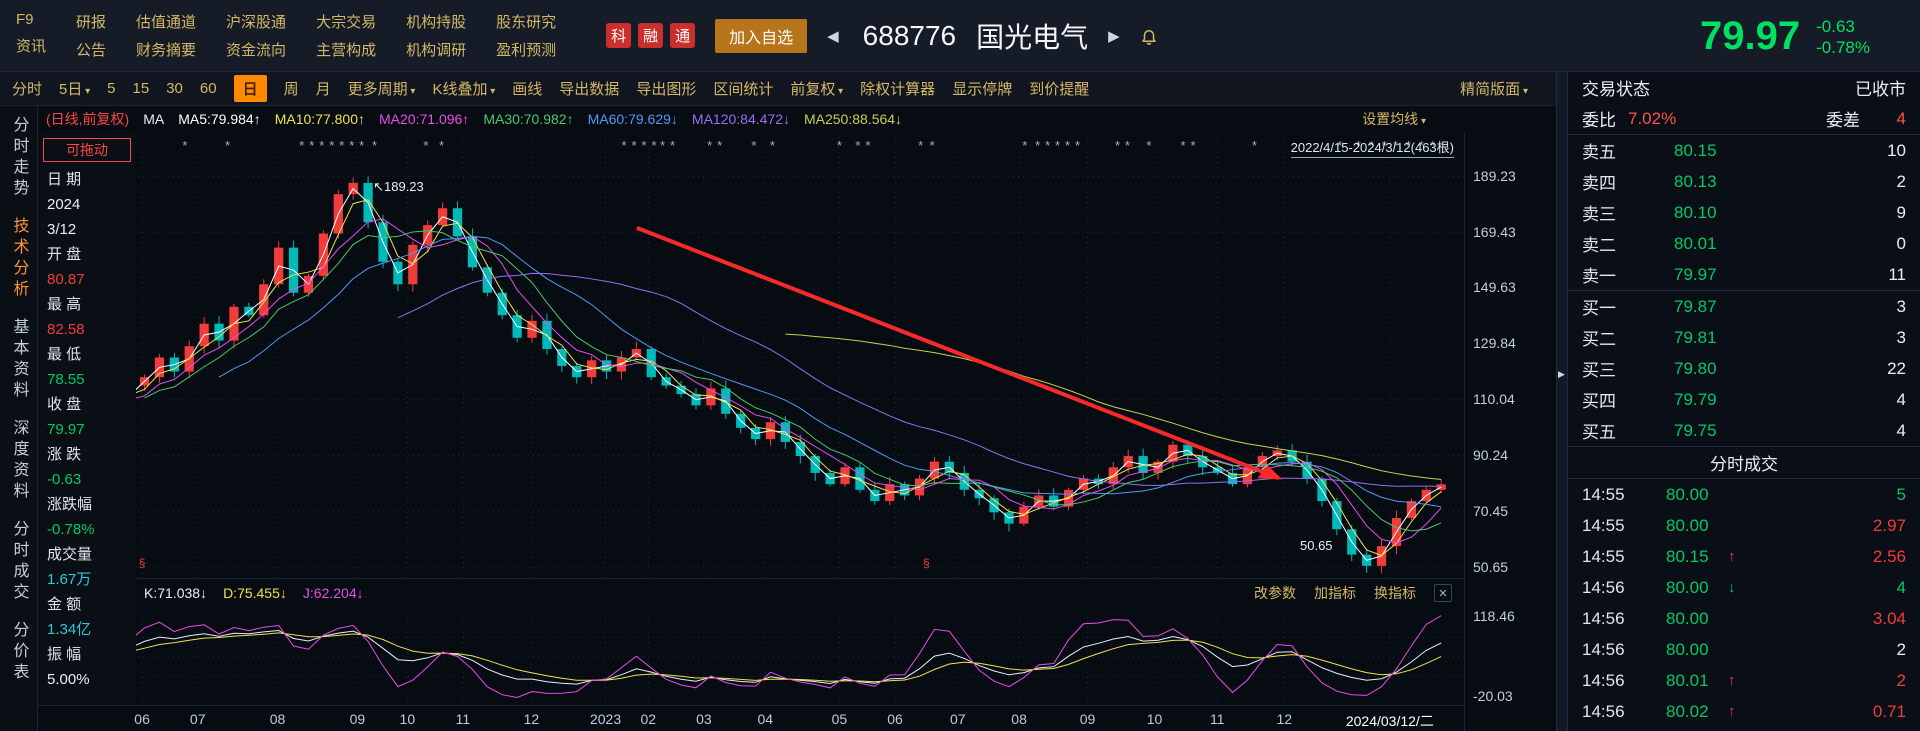  I want to click on indicator-tool-button: 加指标, so click(1335, 593).